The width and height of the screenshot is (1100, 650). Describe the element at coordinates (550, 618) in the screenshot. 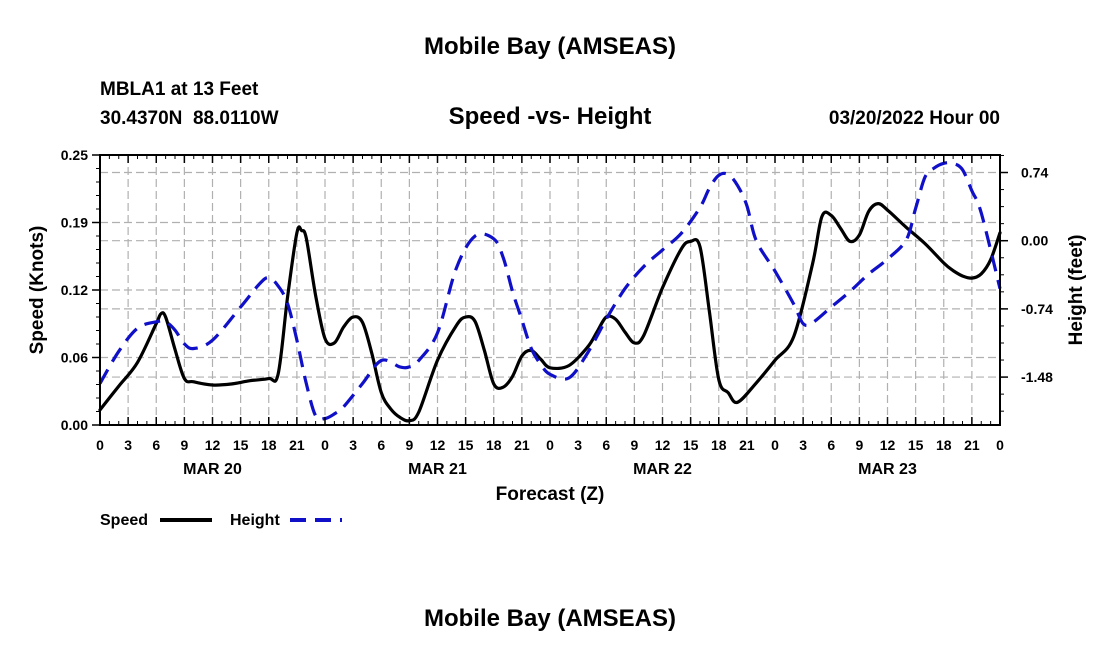

I see `footer-title: Mobile Bay (AMSEAS)` at that location.